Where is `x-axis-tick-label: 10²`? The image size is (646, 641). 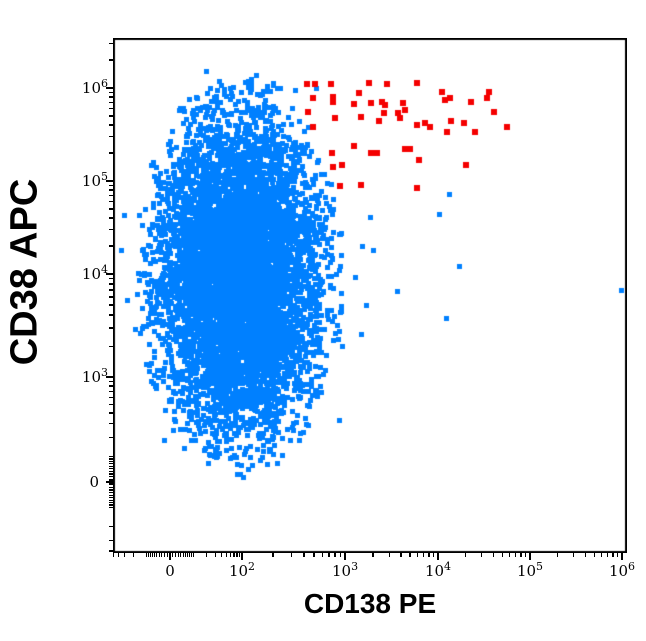 x-axis-tick-label: 10² is located at coordinates (242, 570).